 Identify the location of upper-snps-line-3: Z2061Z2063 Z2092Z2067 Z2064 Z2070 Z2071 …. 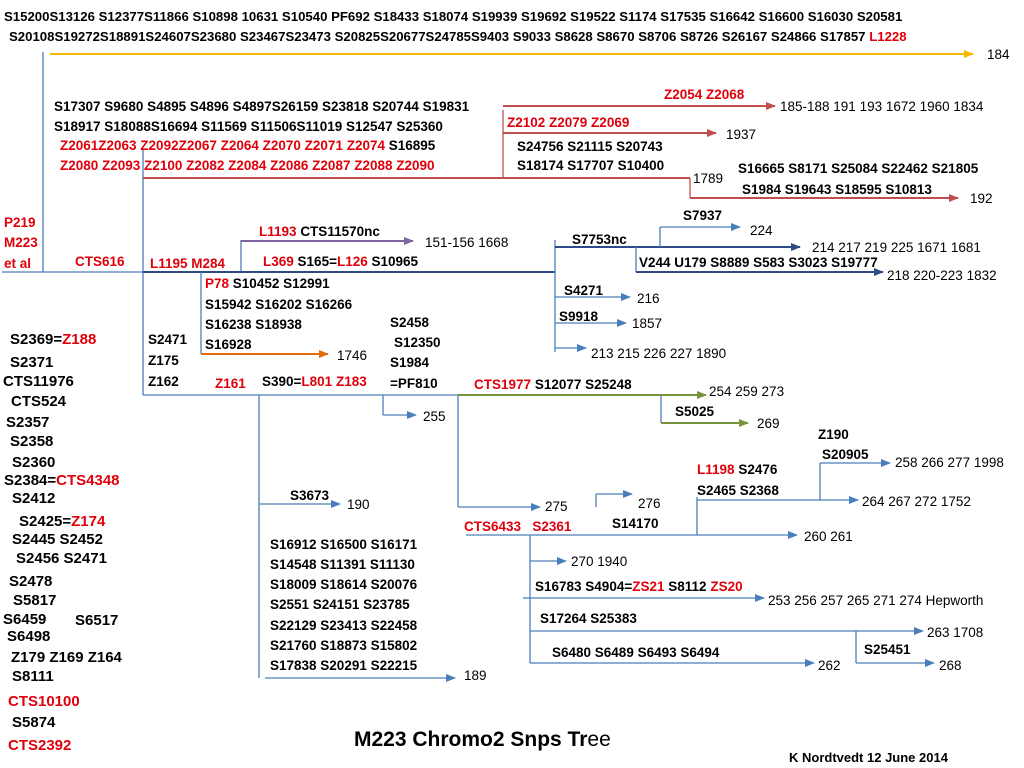
(247, 146).